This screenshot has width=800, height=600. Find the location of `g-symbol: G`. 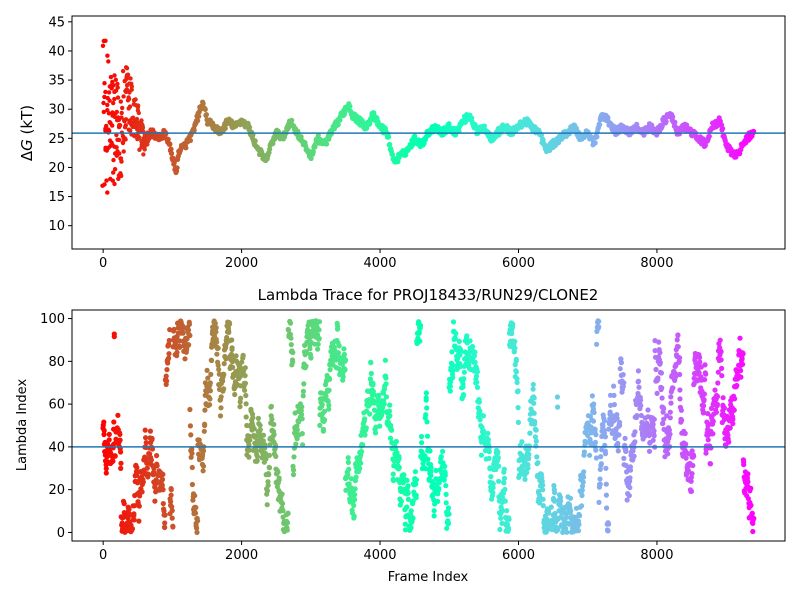

g-symbol: G is located at coordinates (27, 145).